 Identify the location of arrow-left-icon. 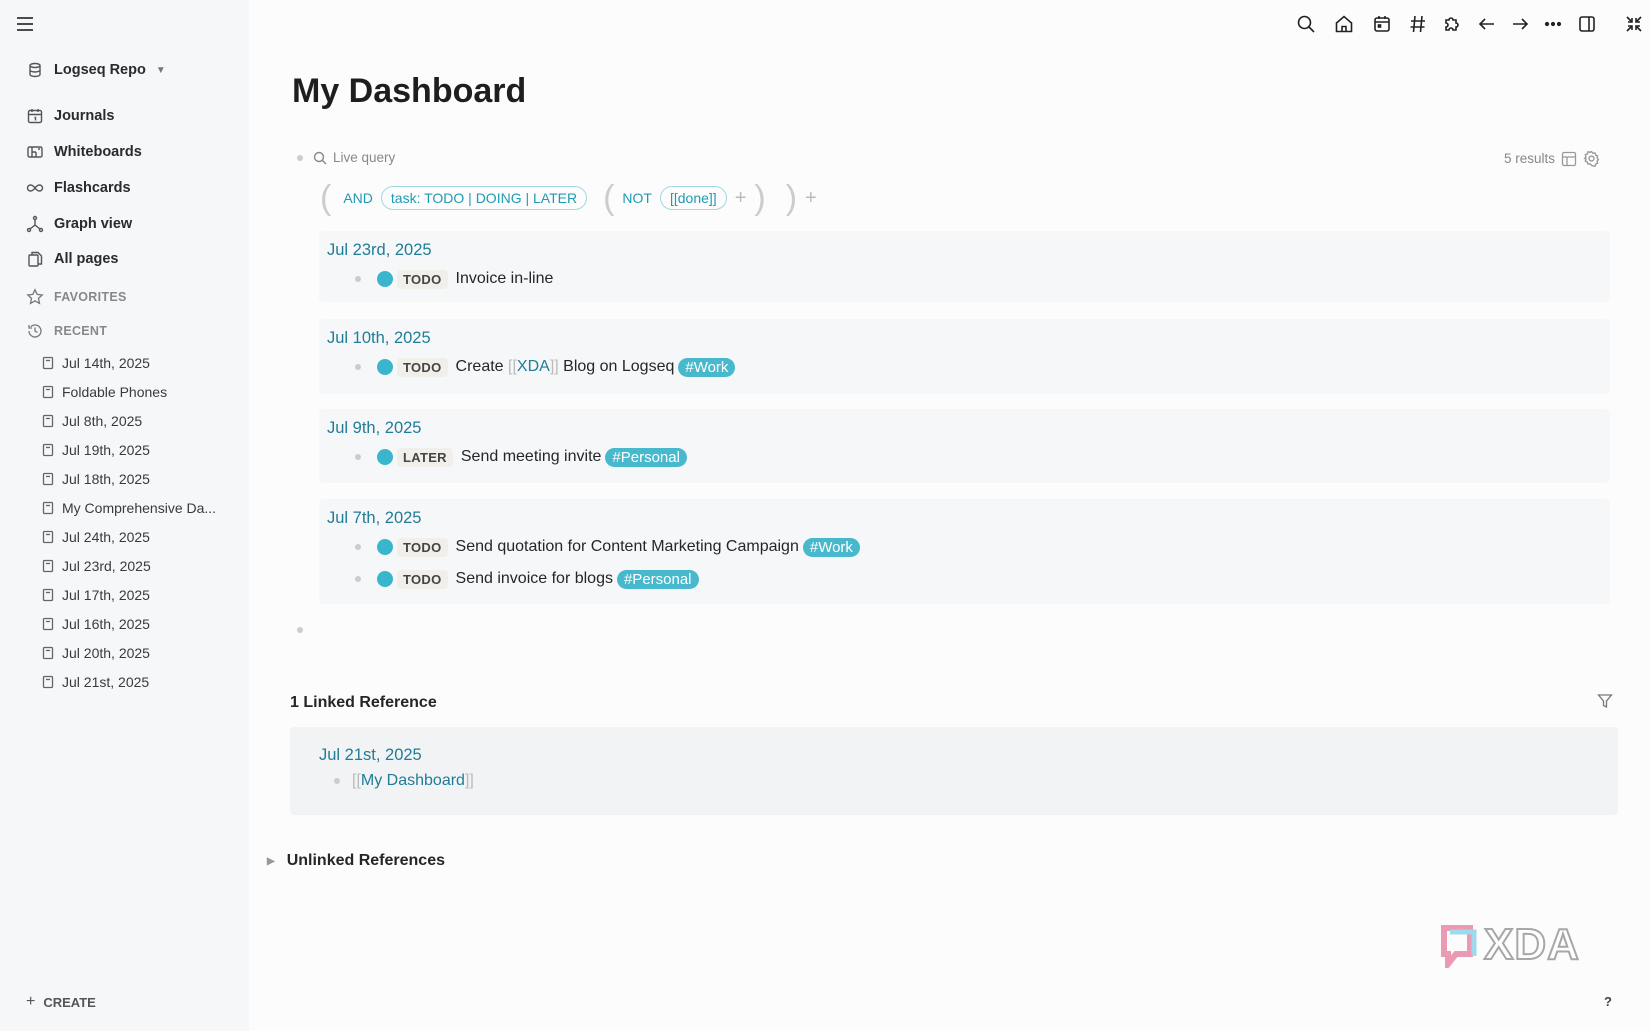
(1486, 24).